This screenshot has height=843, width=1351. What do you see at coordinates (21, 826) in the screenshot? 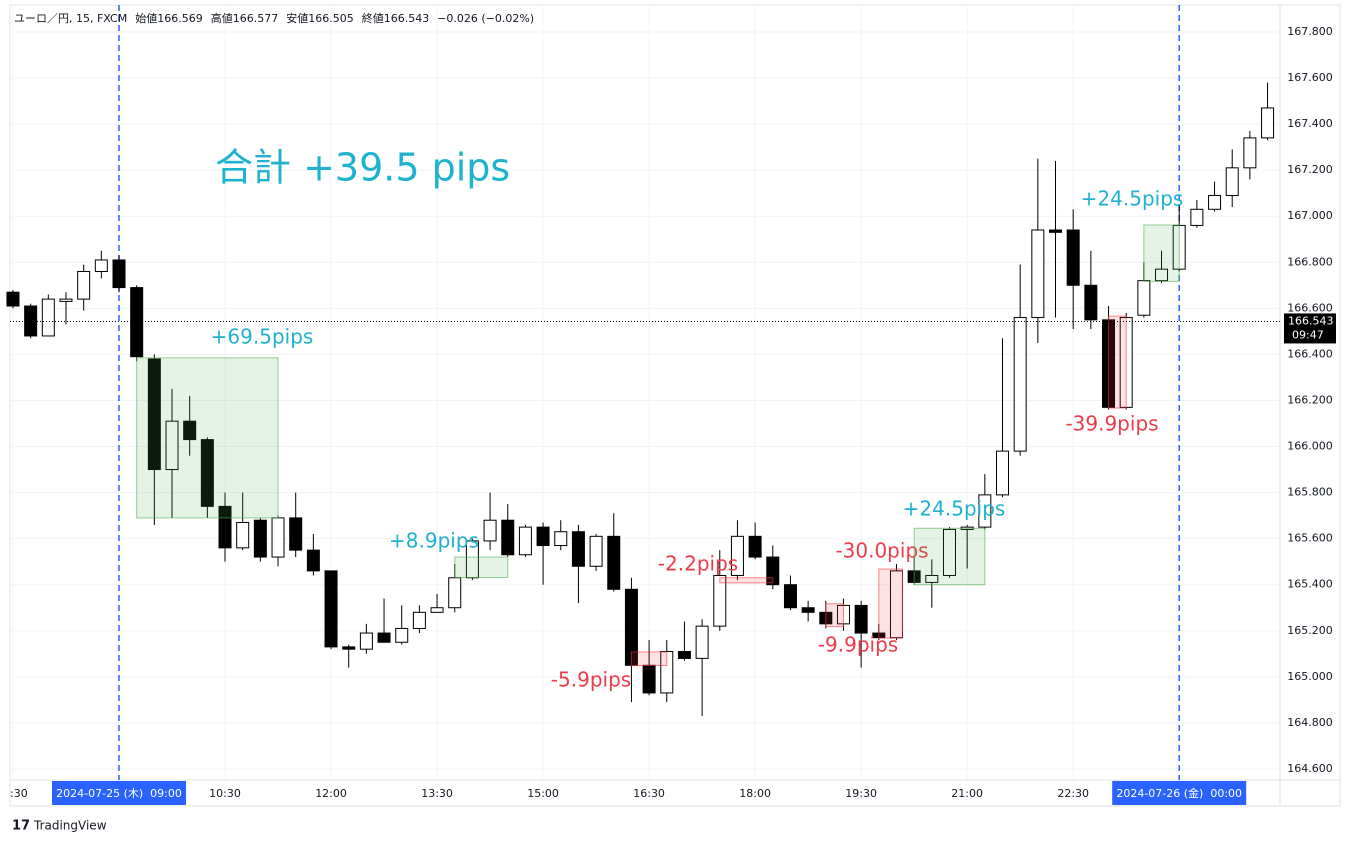
I see `brand-logo: 17` at bounding box center [21, 826].